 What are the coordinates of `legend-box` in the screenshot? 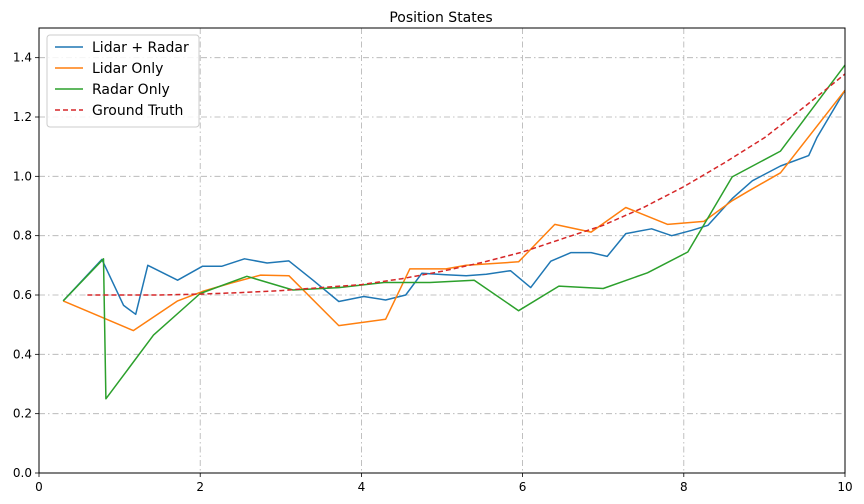 It's located at (123, 81).